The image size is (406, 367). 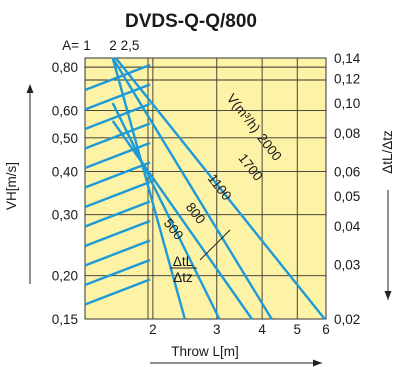 I want to click on y-tick-label: 0,80, so click(x=65, y=67).